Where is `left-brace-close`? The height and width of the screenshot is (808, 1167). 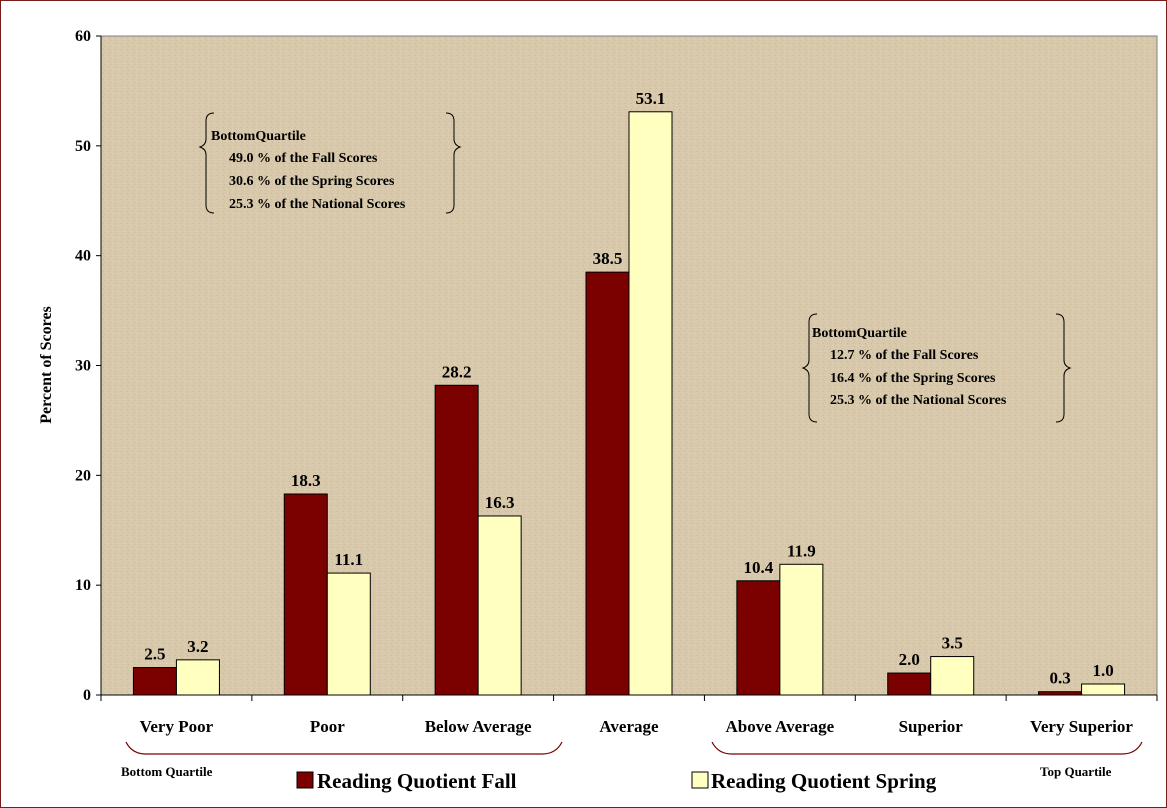
left-brace-close is located at coordinates (453, 163).